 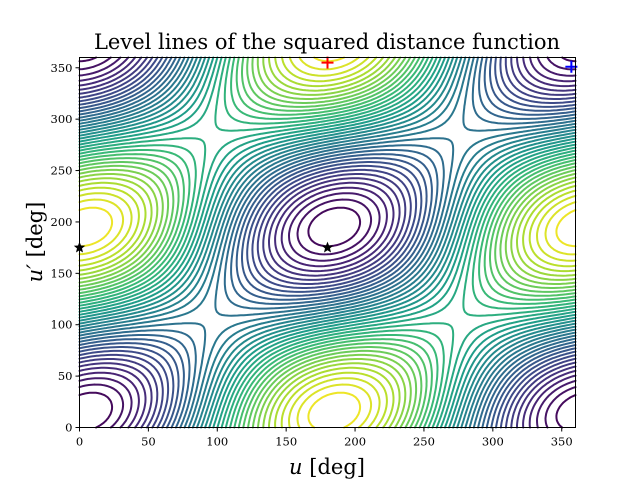 I want to click on y-axis-label-unit: [deg], so click(x=35, y=233).